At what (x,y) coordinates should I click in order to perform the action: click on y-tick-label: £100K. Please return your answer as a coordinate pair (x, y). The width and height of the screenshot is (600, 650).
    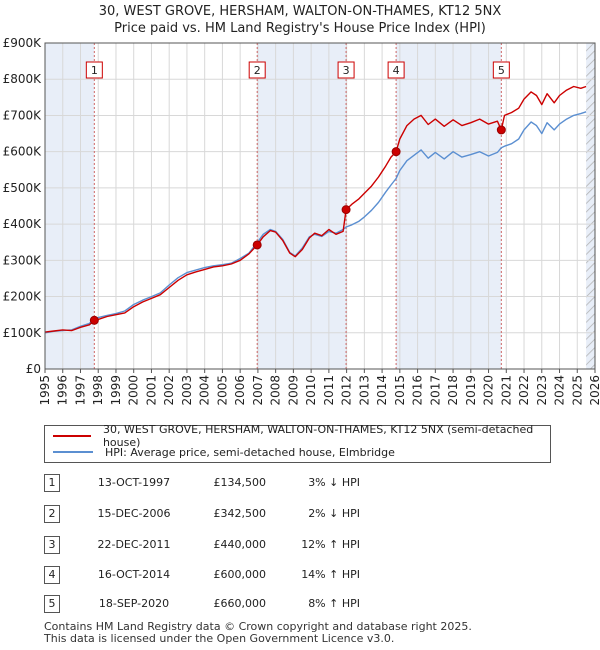
    Looking at the image, I should click on (23, 333).